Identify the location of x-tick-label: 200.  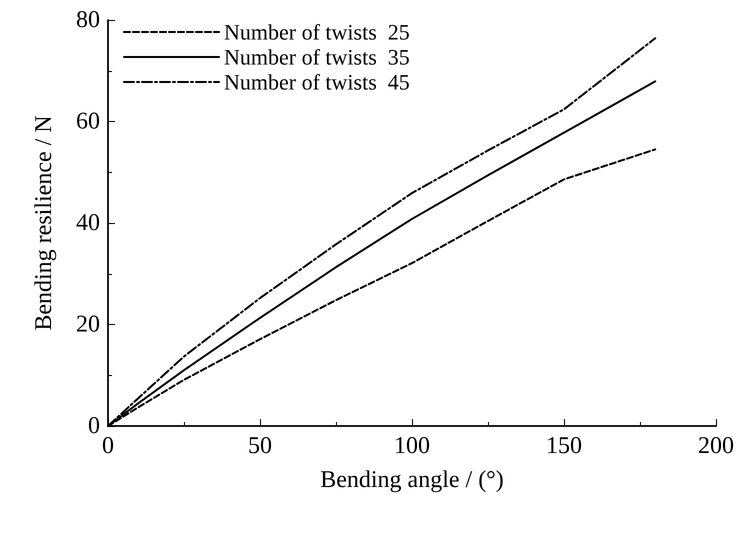
(716, 446).